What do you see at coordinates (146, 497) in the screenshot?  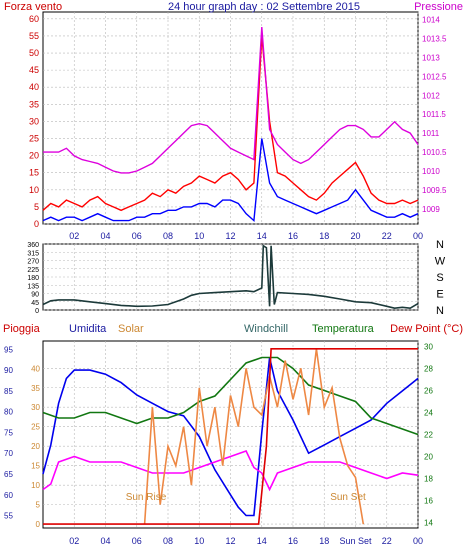 I see `annotation-sun-rise: Sun Rise` at bounding box center [146, 497].